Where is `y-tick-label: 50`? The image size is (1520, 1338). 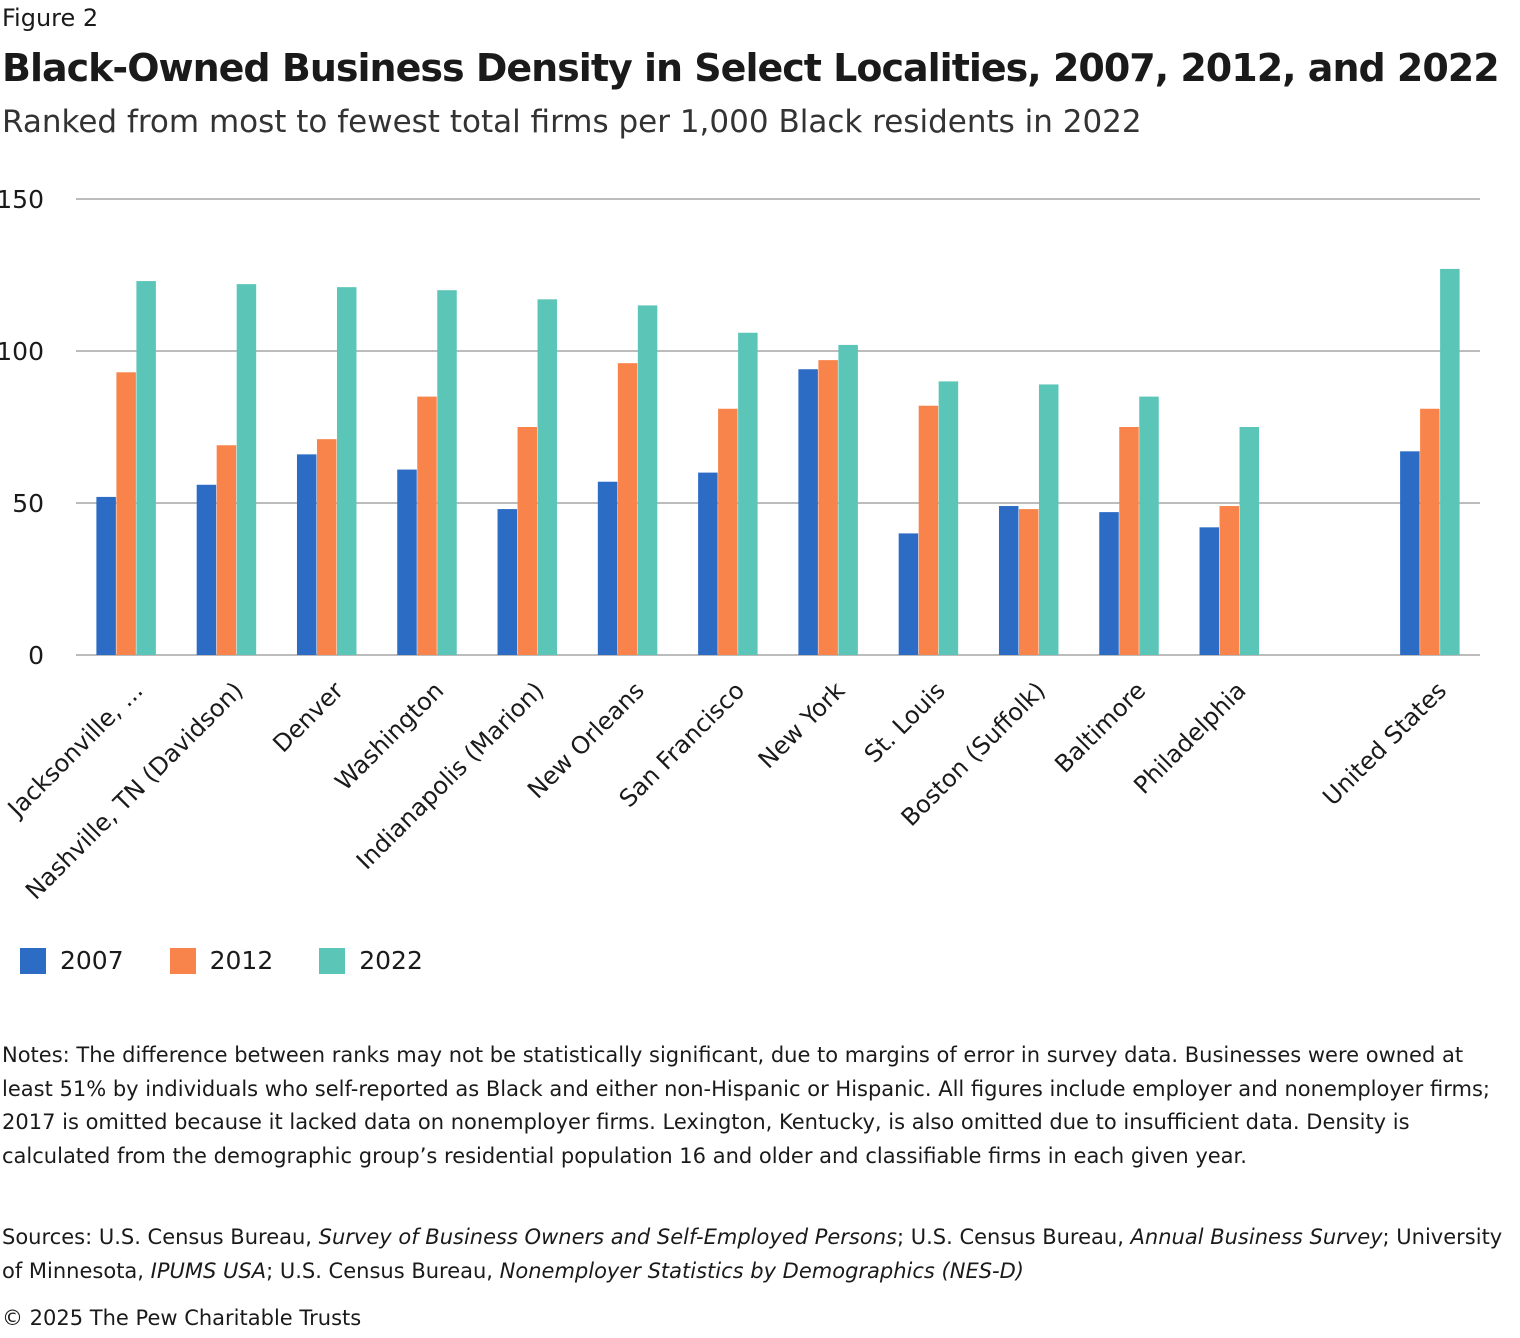
y-tick-label: 50 is located at coordinates (28, 503).